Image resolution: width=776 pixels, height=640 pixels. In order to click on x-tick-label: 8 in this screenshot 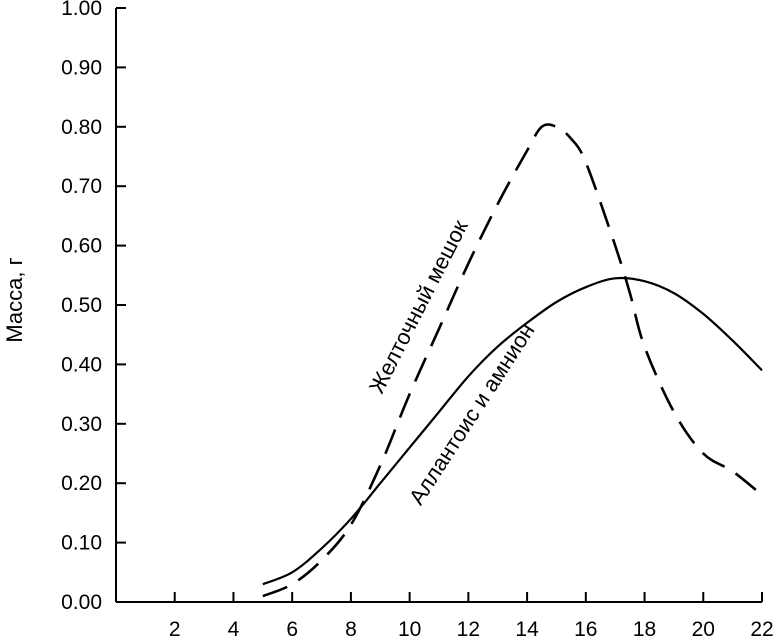, I will do `click(351, 629)`.